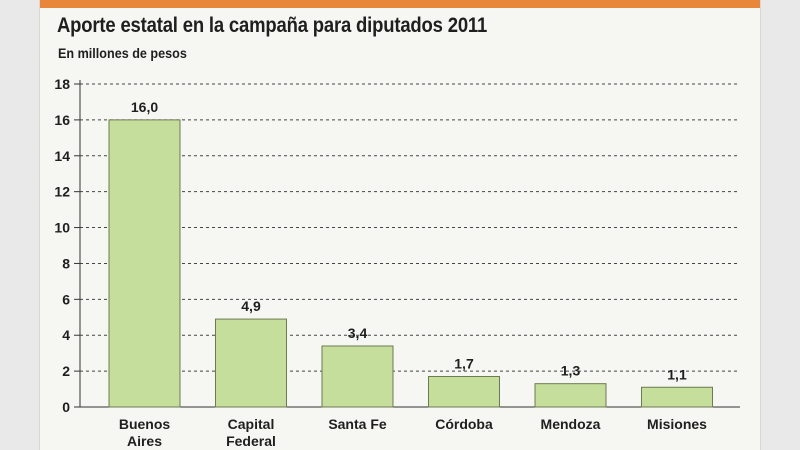 This screenshot has height=450, width=800. I want to click on x-tick-label: Capital, so click(251, 424).